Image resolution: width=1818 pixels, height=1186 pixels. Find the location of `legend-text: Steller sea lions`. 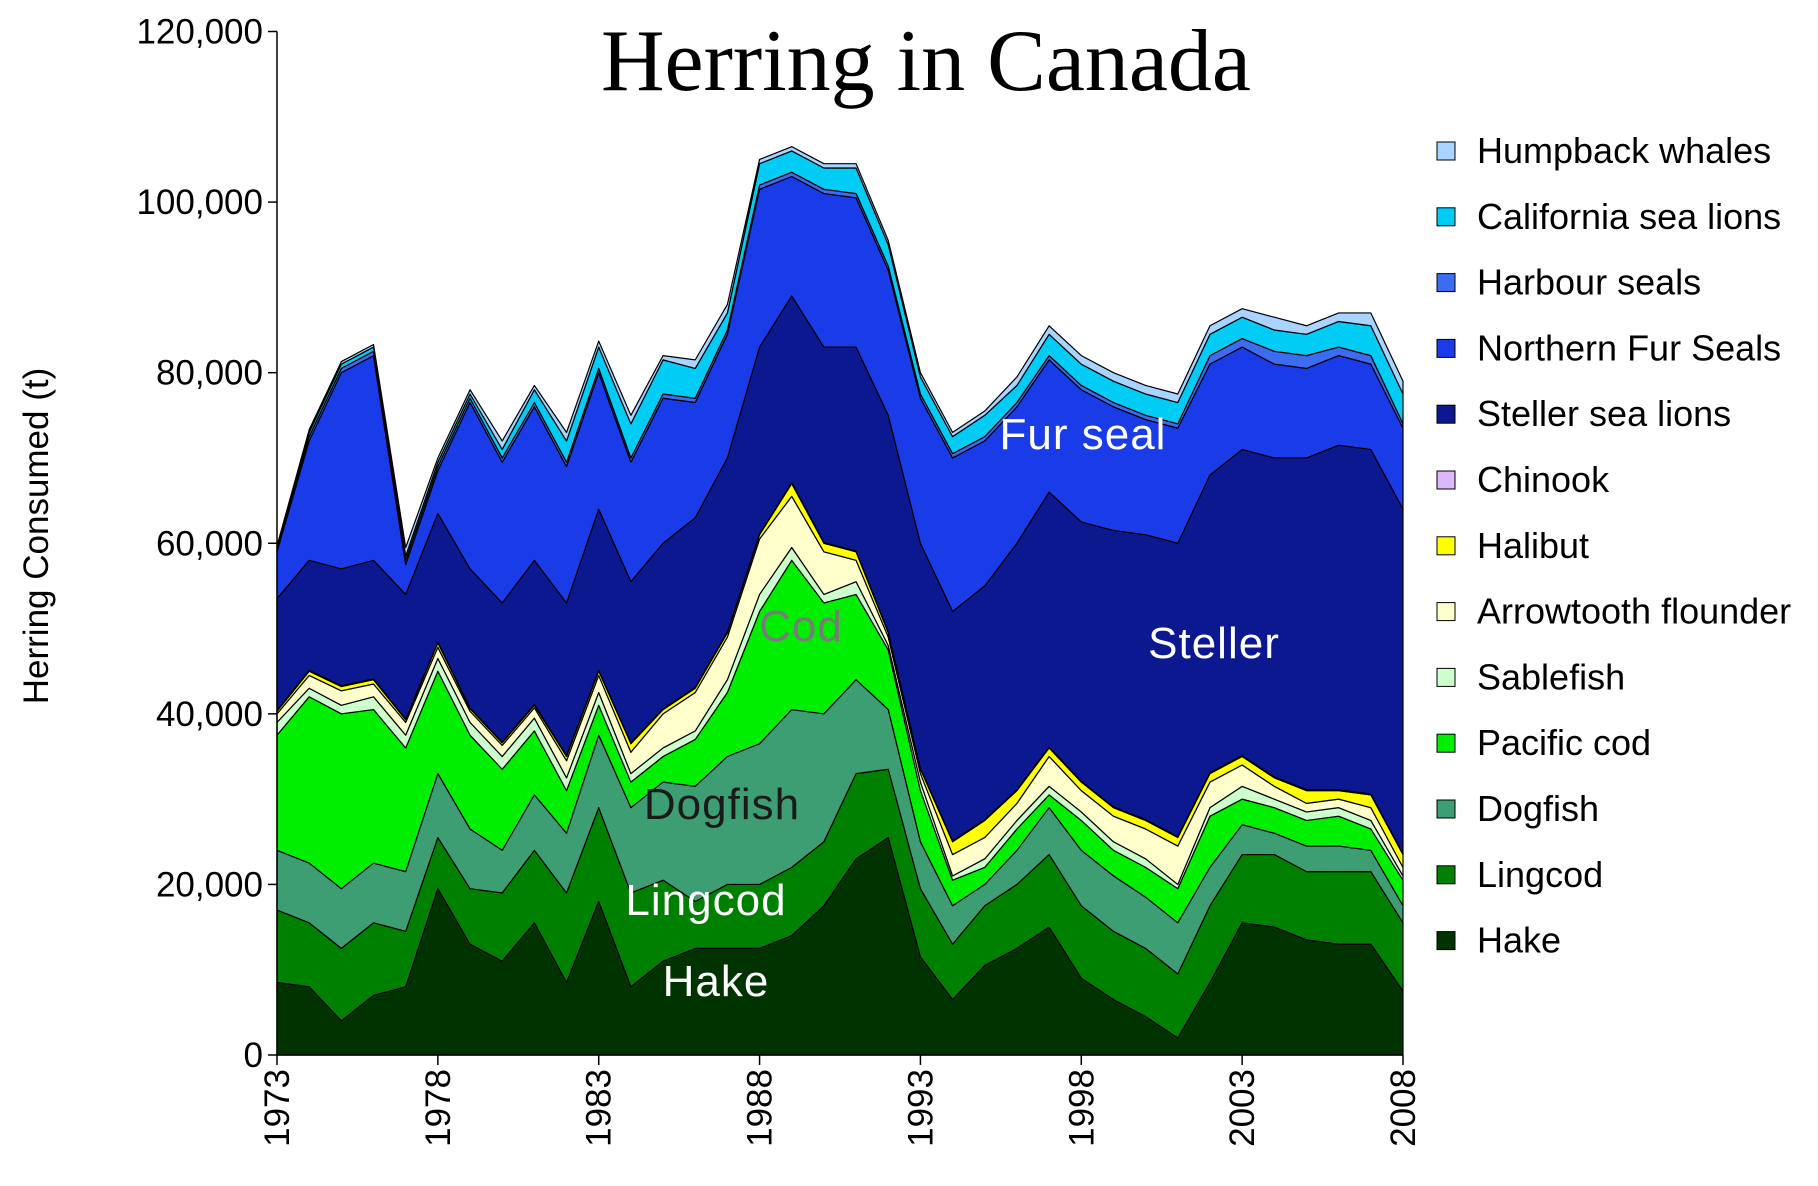

legend-text: Steller sea lions is located at coordinates (1604, 413).